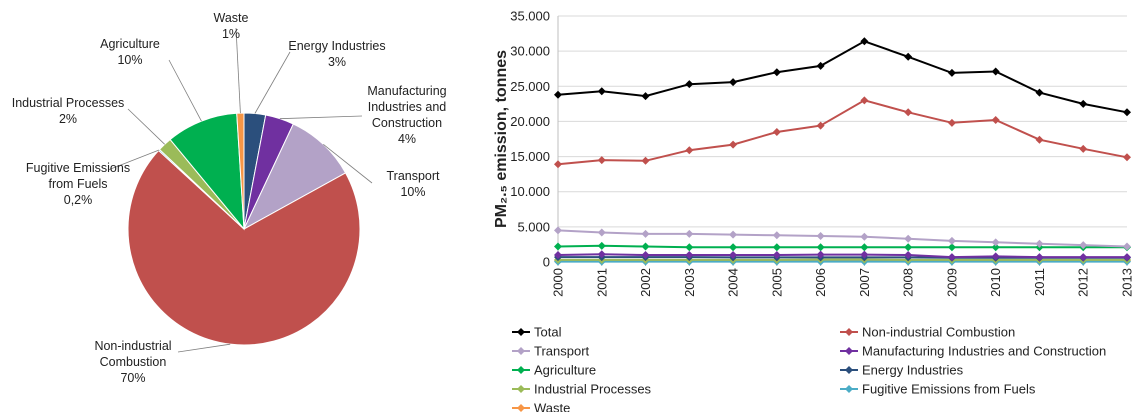 This screenshot has height=412, width=1143. What do you see at coordinates (68, 119) in the screenshot?
I see `pie-pct-label: 2%` at bounding box center [68, 119].